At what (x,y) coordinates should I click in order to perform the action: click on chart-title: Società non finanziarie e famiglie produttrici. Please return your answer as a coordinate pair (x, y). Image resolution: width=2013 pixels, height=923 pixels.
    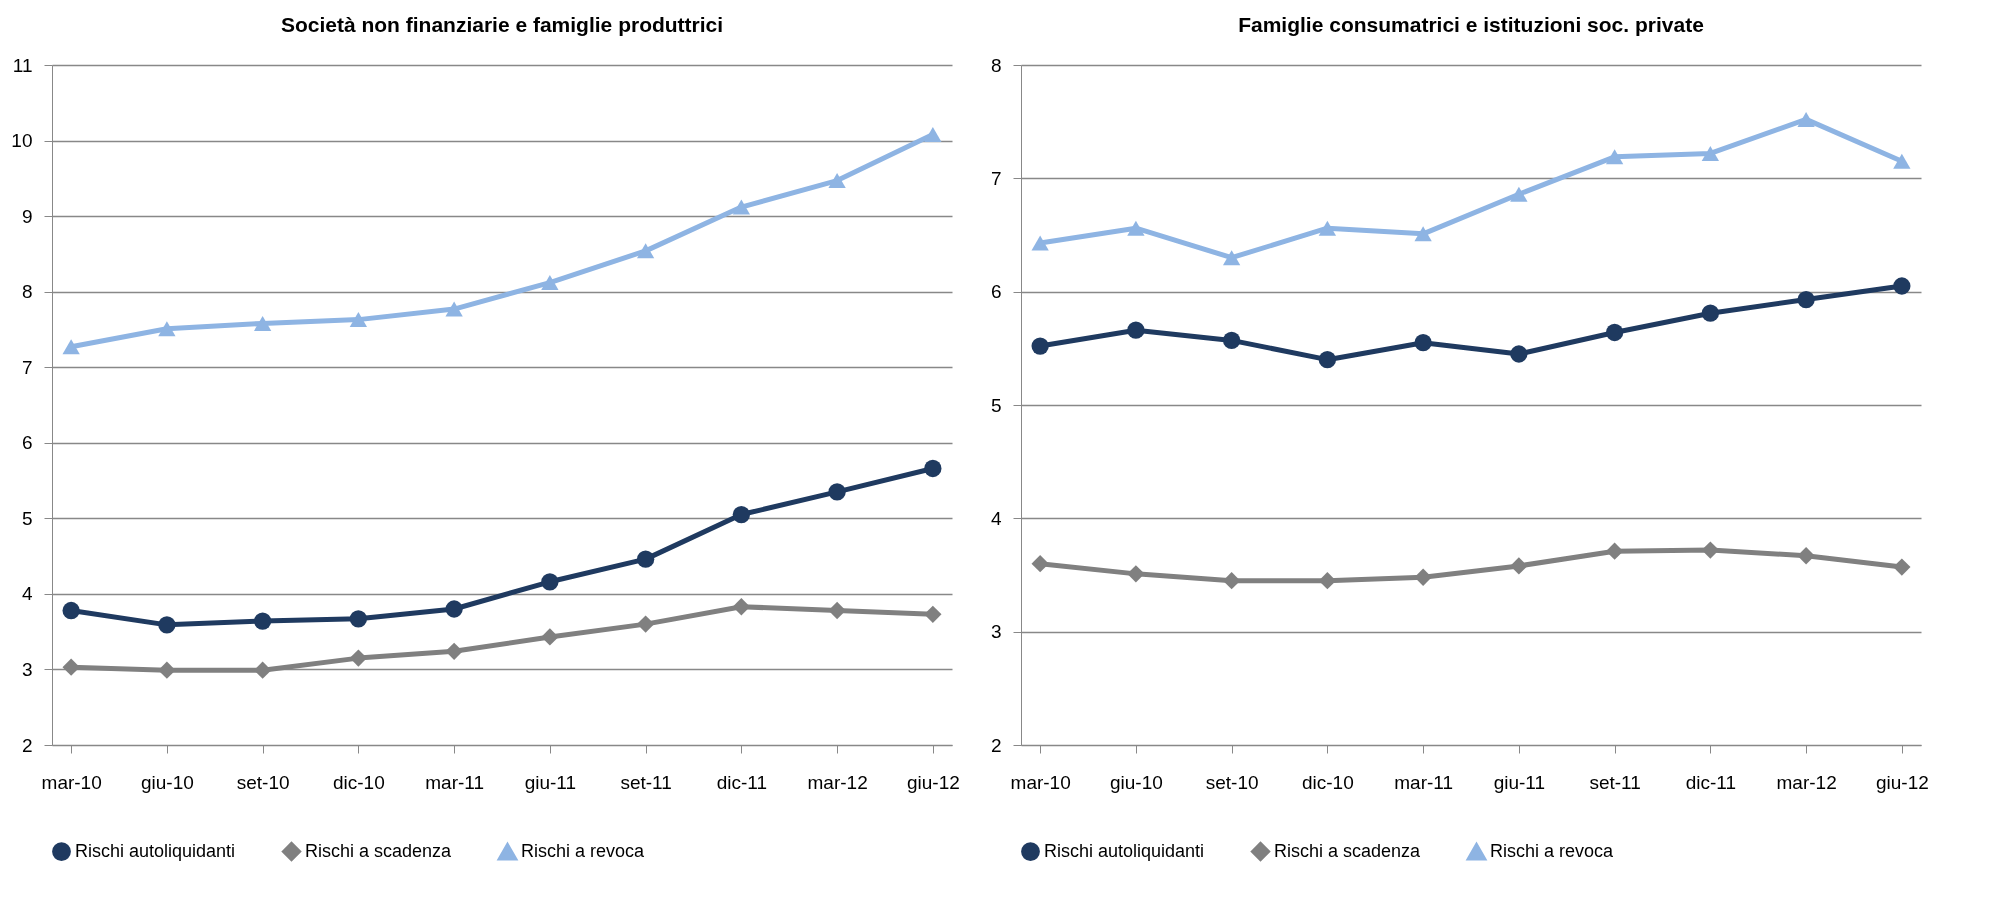
    Looking at the image, I should click on (502, 24).